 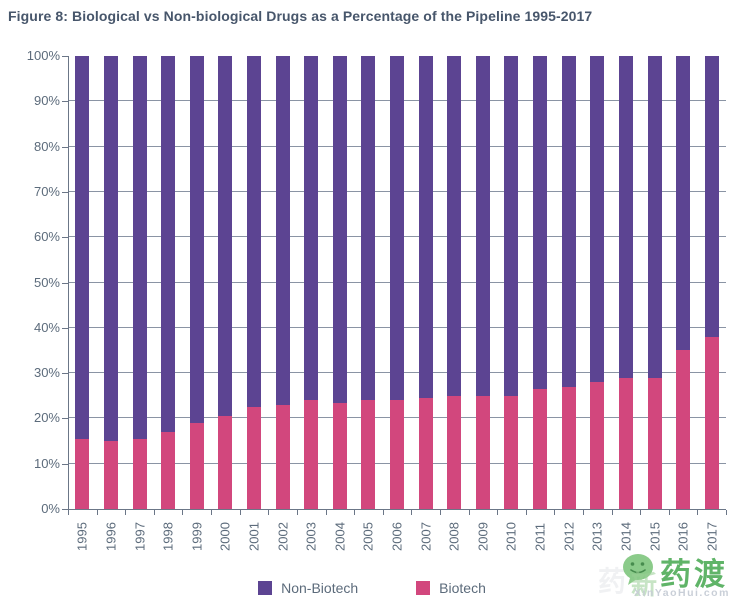 What do you see at coordinates (654, 537) in the screenshot?
I see `x-axis-tick-label: 2015` at bounding box center [654, 537].